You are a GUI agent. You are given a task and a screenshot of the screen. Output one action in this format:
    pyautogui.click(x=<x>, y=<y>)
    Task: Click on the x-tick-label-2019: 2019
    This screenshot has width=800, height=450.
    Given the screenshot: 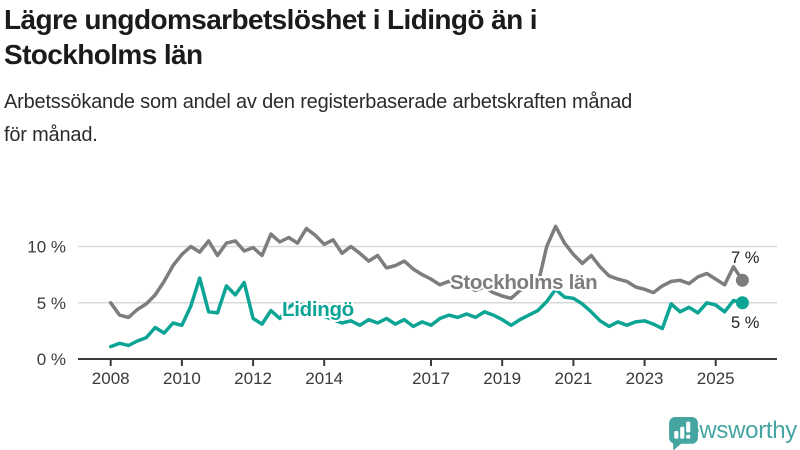 What is the action you would take?
    pyautogui.click(x=502, y=378)
    